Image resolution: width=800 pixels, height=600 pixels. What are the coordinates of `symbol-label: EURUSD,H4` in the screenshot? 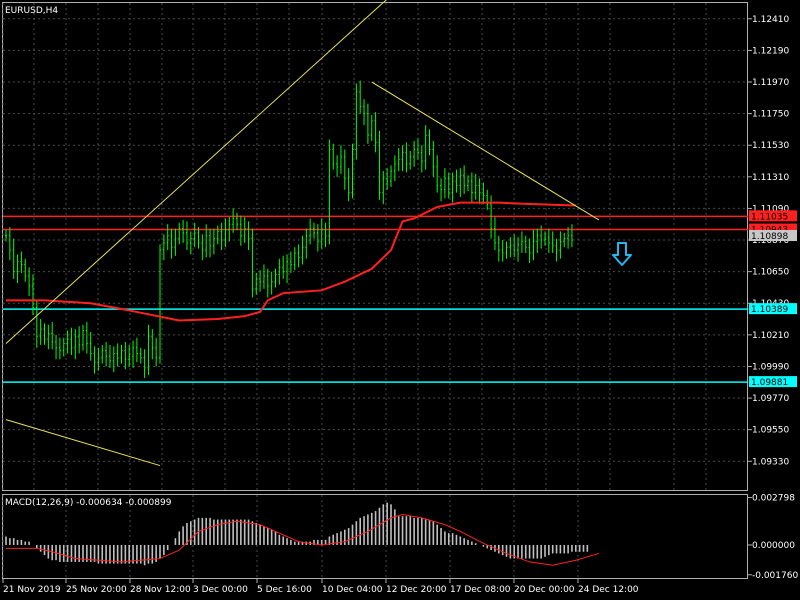 It's located at (31, 11).